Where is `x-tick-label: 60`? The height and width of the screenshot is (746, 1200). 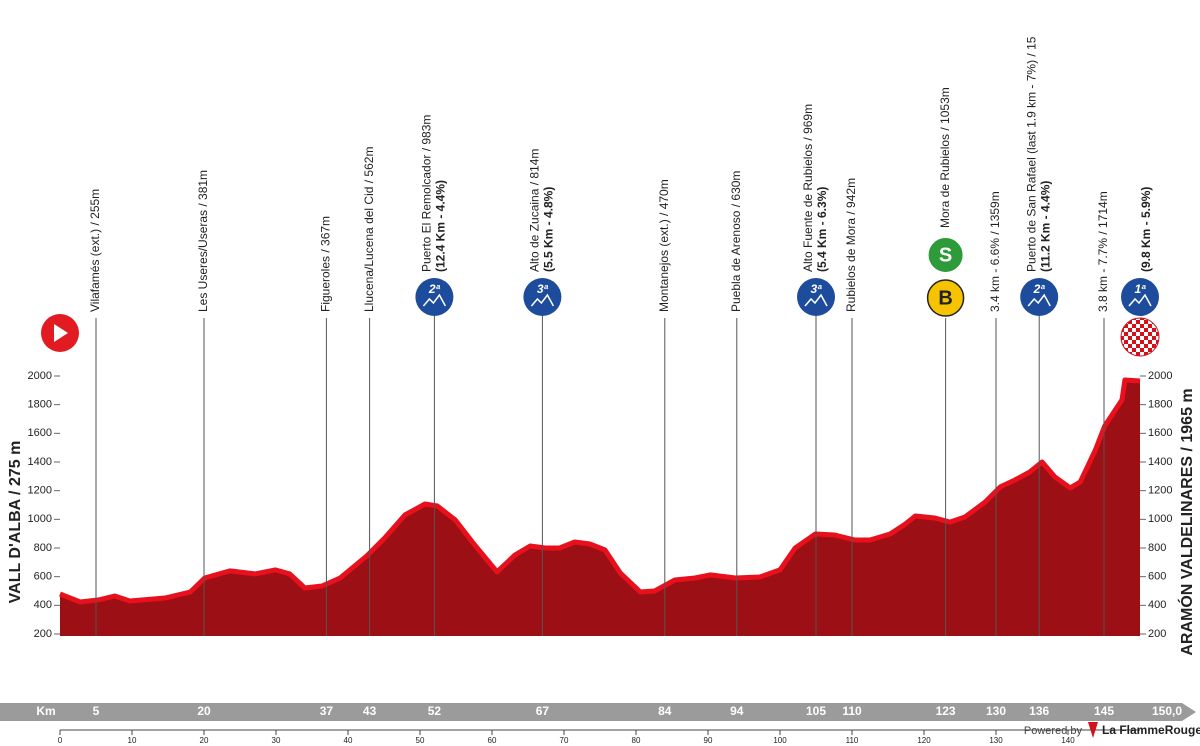 x-tick-label: 60 is located at coordinates (492, 740).